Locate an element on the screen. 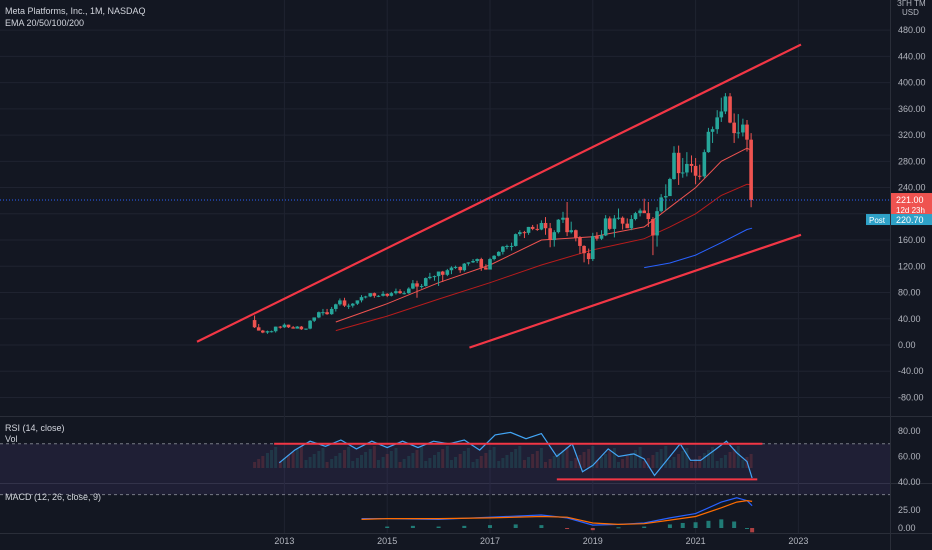 This screenshot has width=932, height=550. post-badge is located at coordinates (878, 220).